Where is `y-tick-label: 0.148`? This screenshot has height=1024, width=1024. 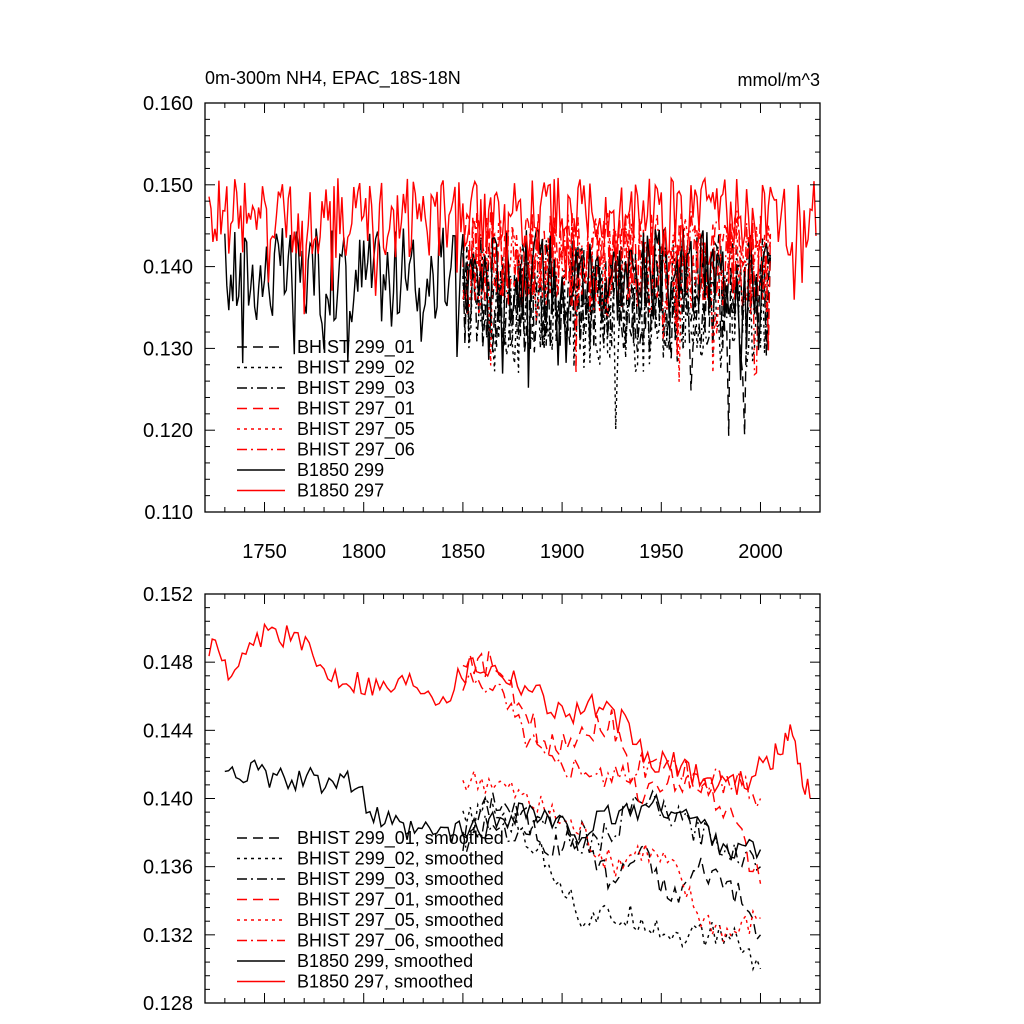
y-tick-label: 0.148 is located at coordinates (168, 663).